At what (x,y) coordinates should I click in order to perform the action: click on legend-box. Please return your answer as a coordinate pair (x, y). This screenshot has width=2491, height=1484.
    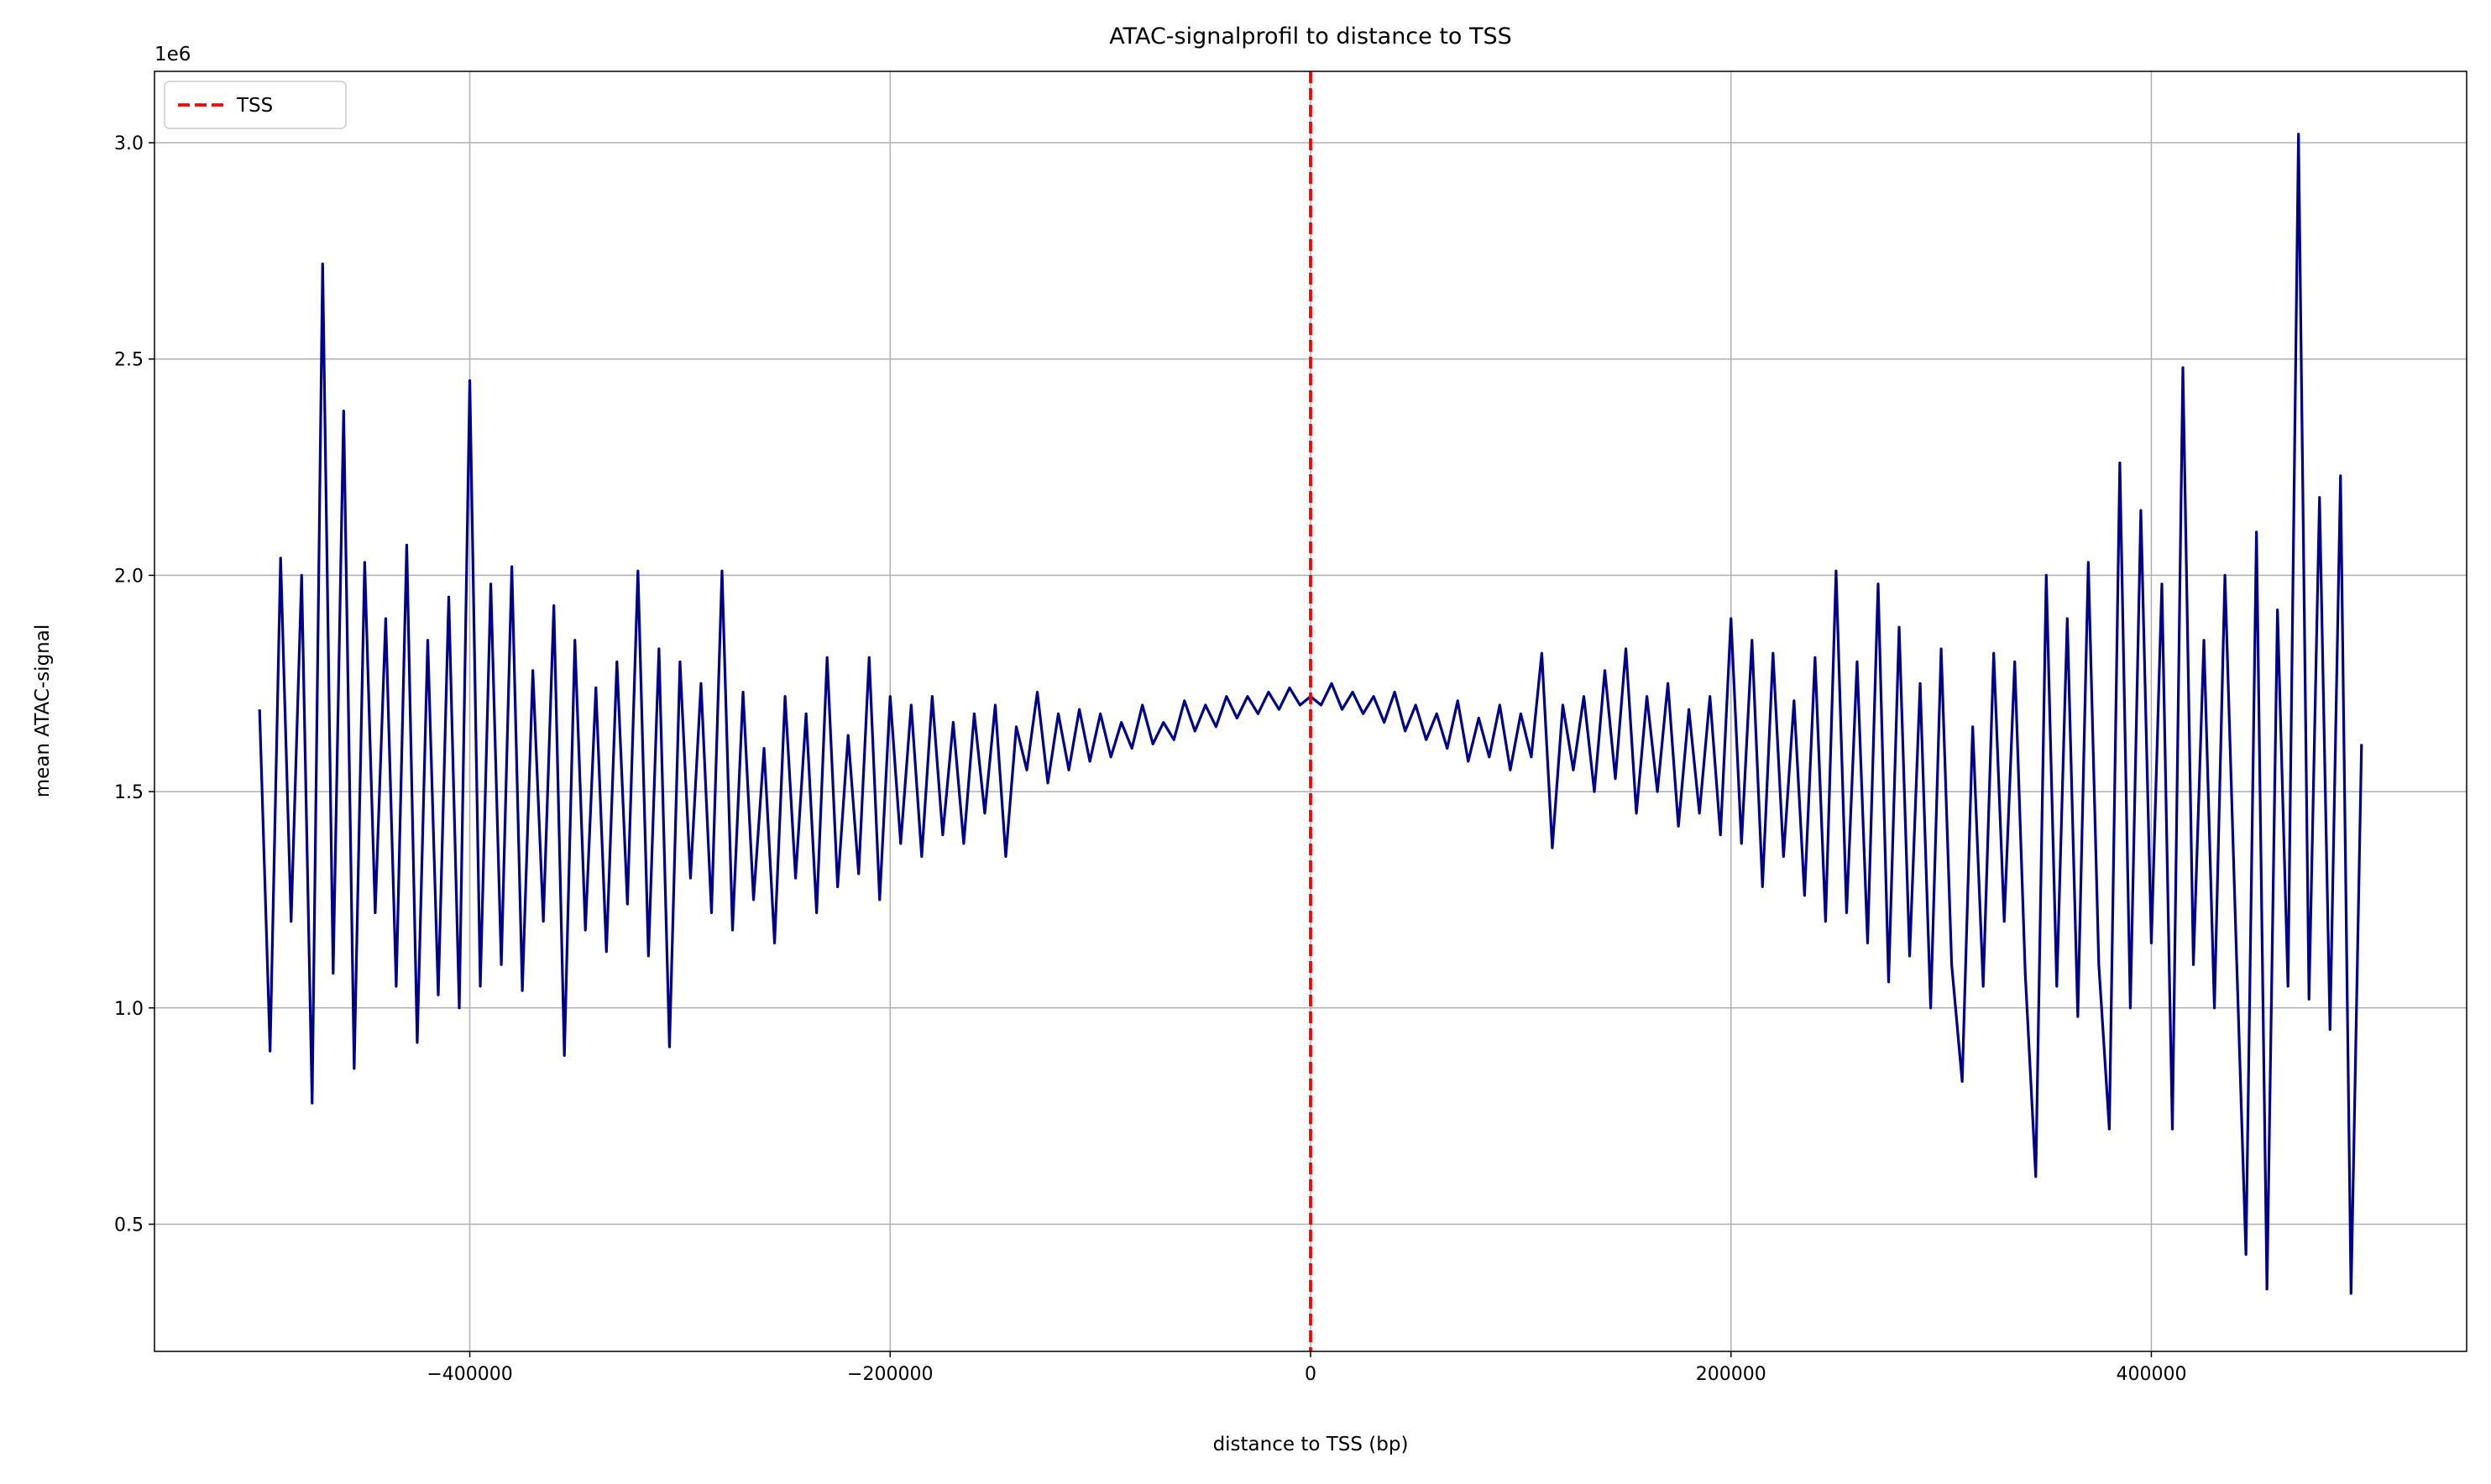
    Looking at the image, I should click on (255, 105).